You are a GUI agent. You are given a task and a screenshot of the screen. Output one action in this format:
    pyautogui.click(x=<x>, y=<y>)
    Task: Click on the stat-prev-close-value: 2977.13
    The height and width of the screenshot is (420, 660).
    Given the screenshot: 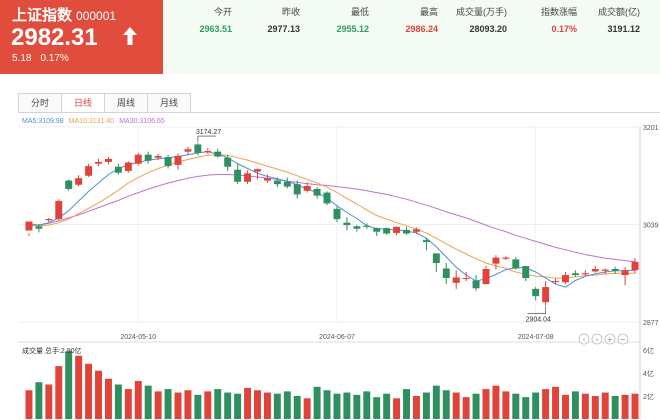 What is the action you would take?
    pyautogui.click(x=283, y=29)
    